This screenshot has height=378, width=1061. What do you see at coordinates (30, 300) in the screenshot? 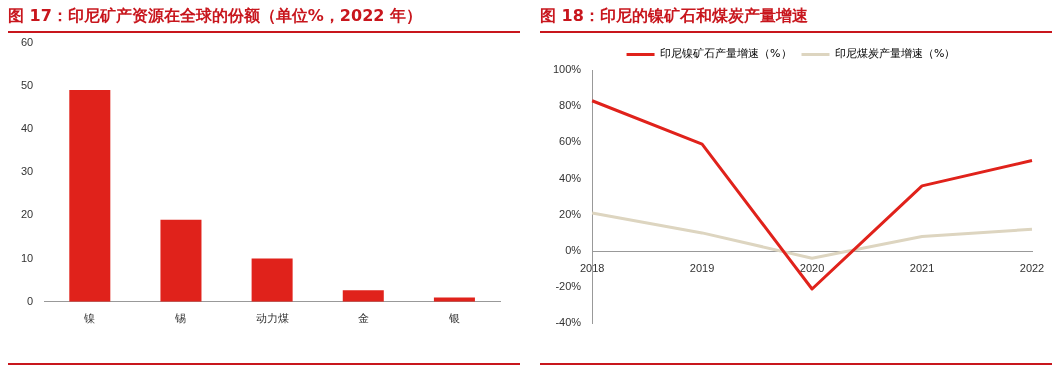
I see `y-tick-label: 0` at bounding box center [30, 300].